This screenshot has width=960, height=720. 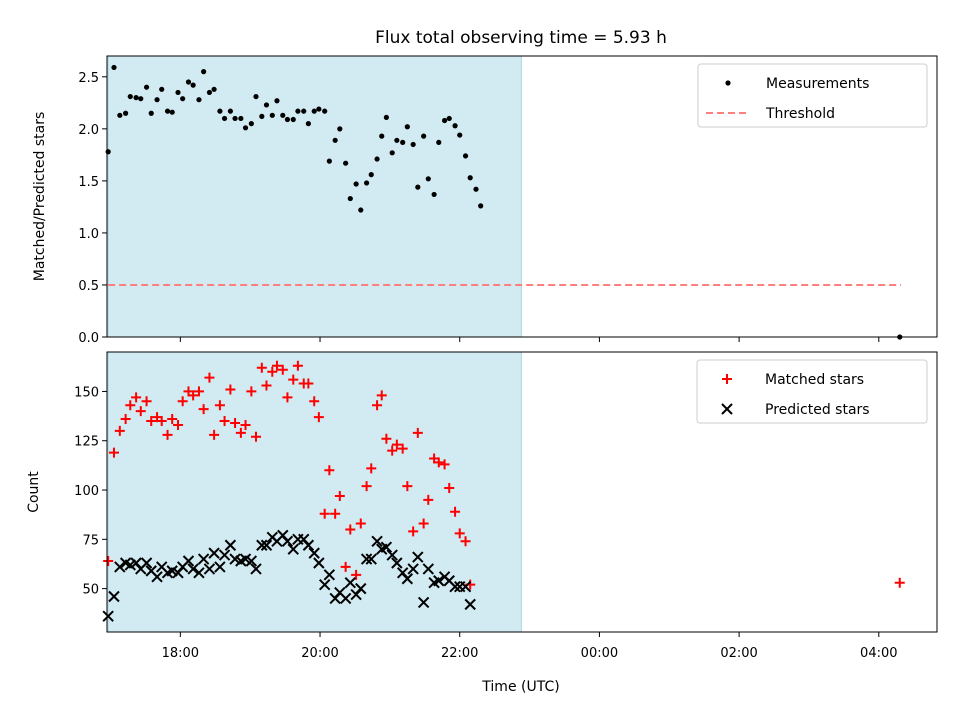 I want to click on legend-label: Measurements, so click(x=817, y=84).